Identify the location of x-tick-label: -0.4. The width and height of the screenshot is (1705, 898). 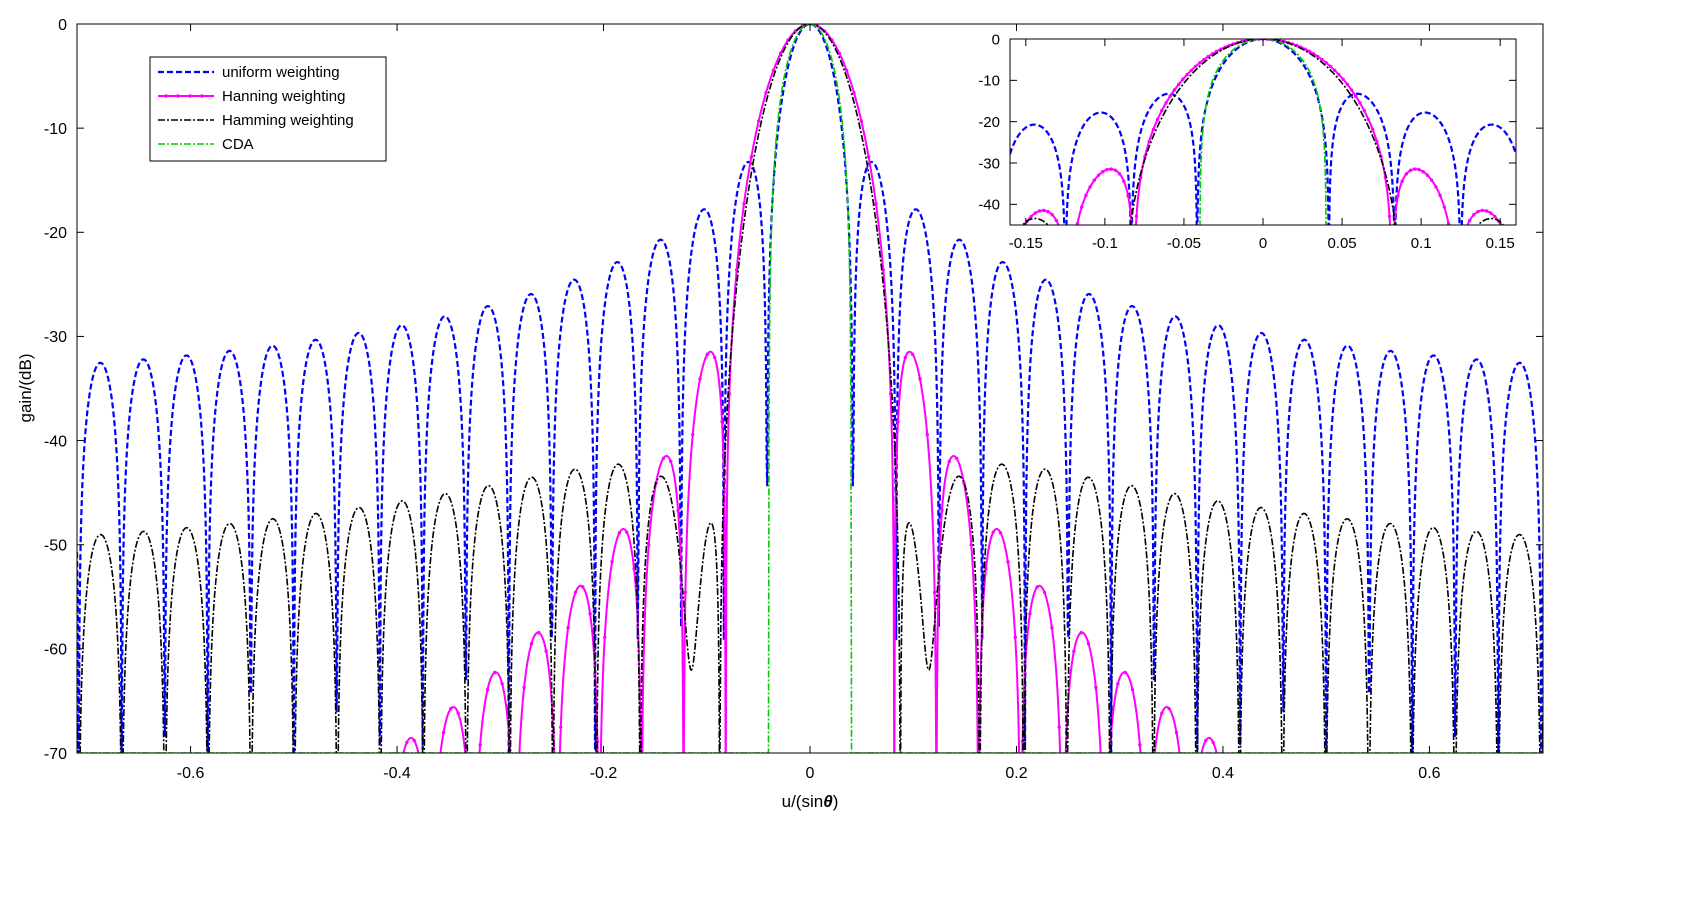
(397, 773).